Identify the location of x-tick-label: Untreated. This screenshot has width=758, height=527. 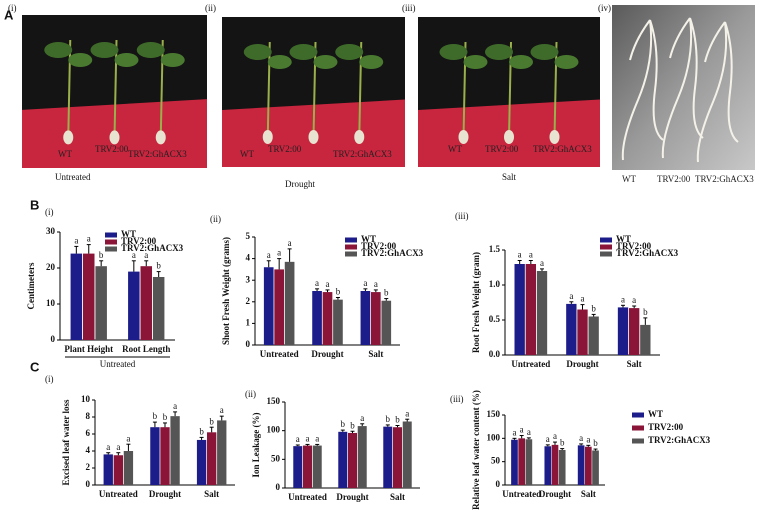
(521, 494).